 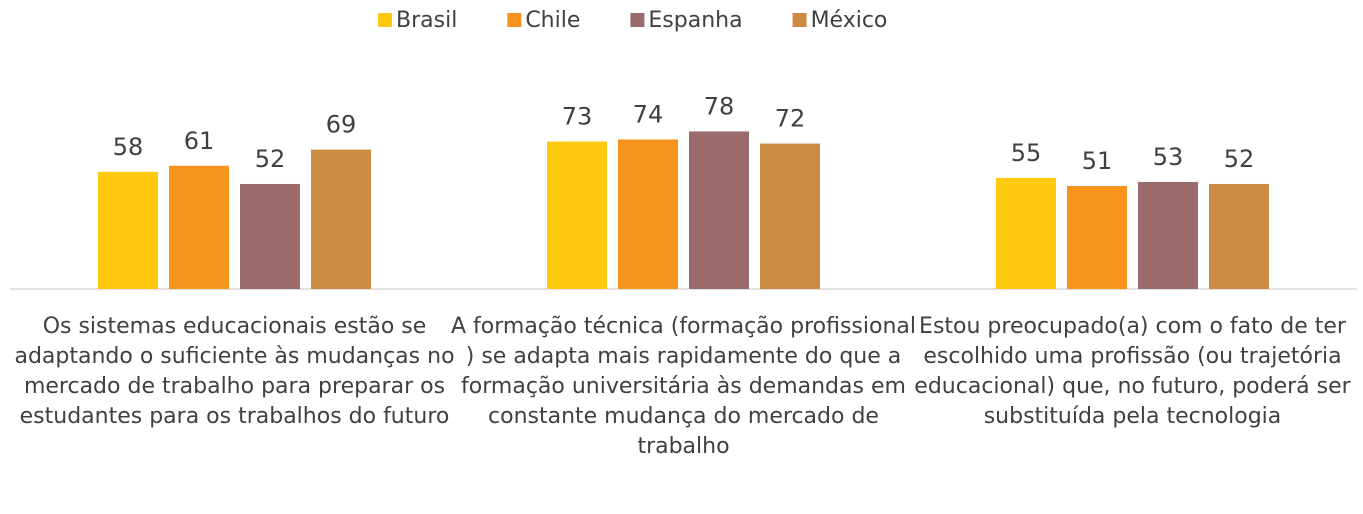 I want to click on data-label: 72, so click(x=790, y=119).